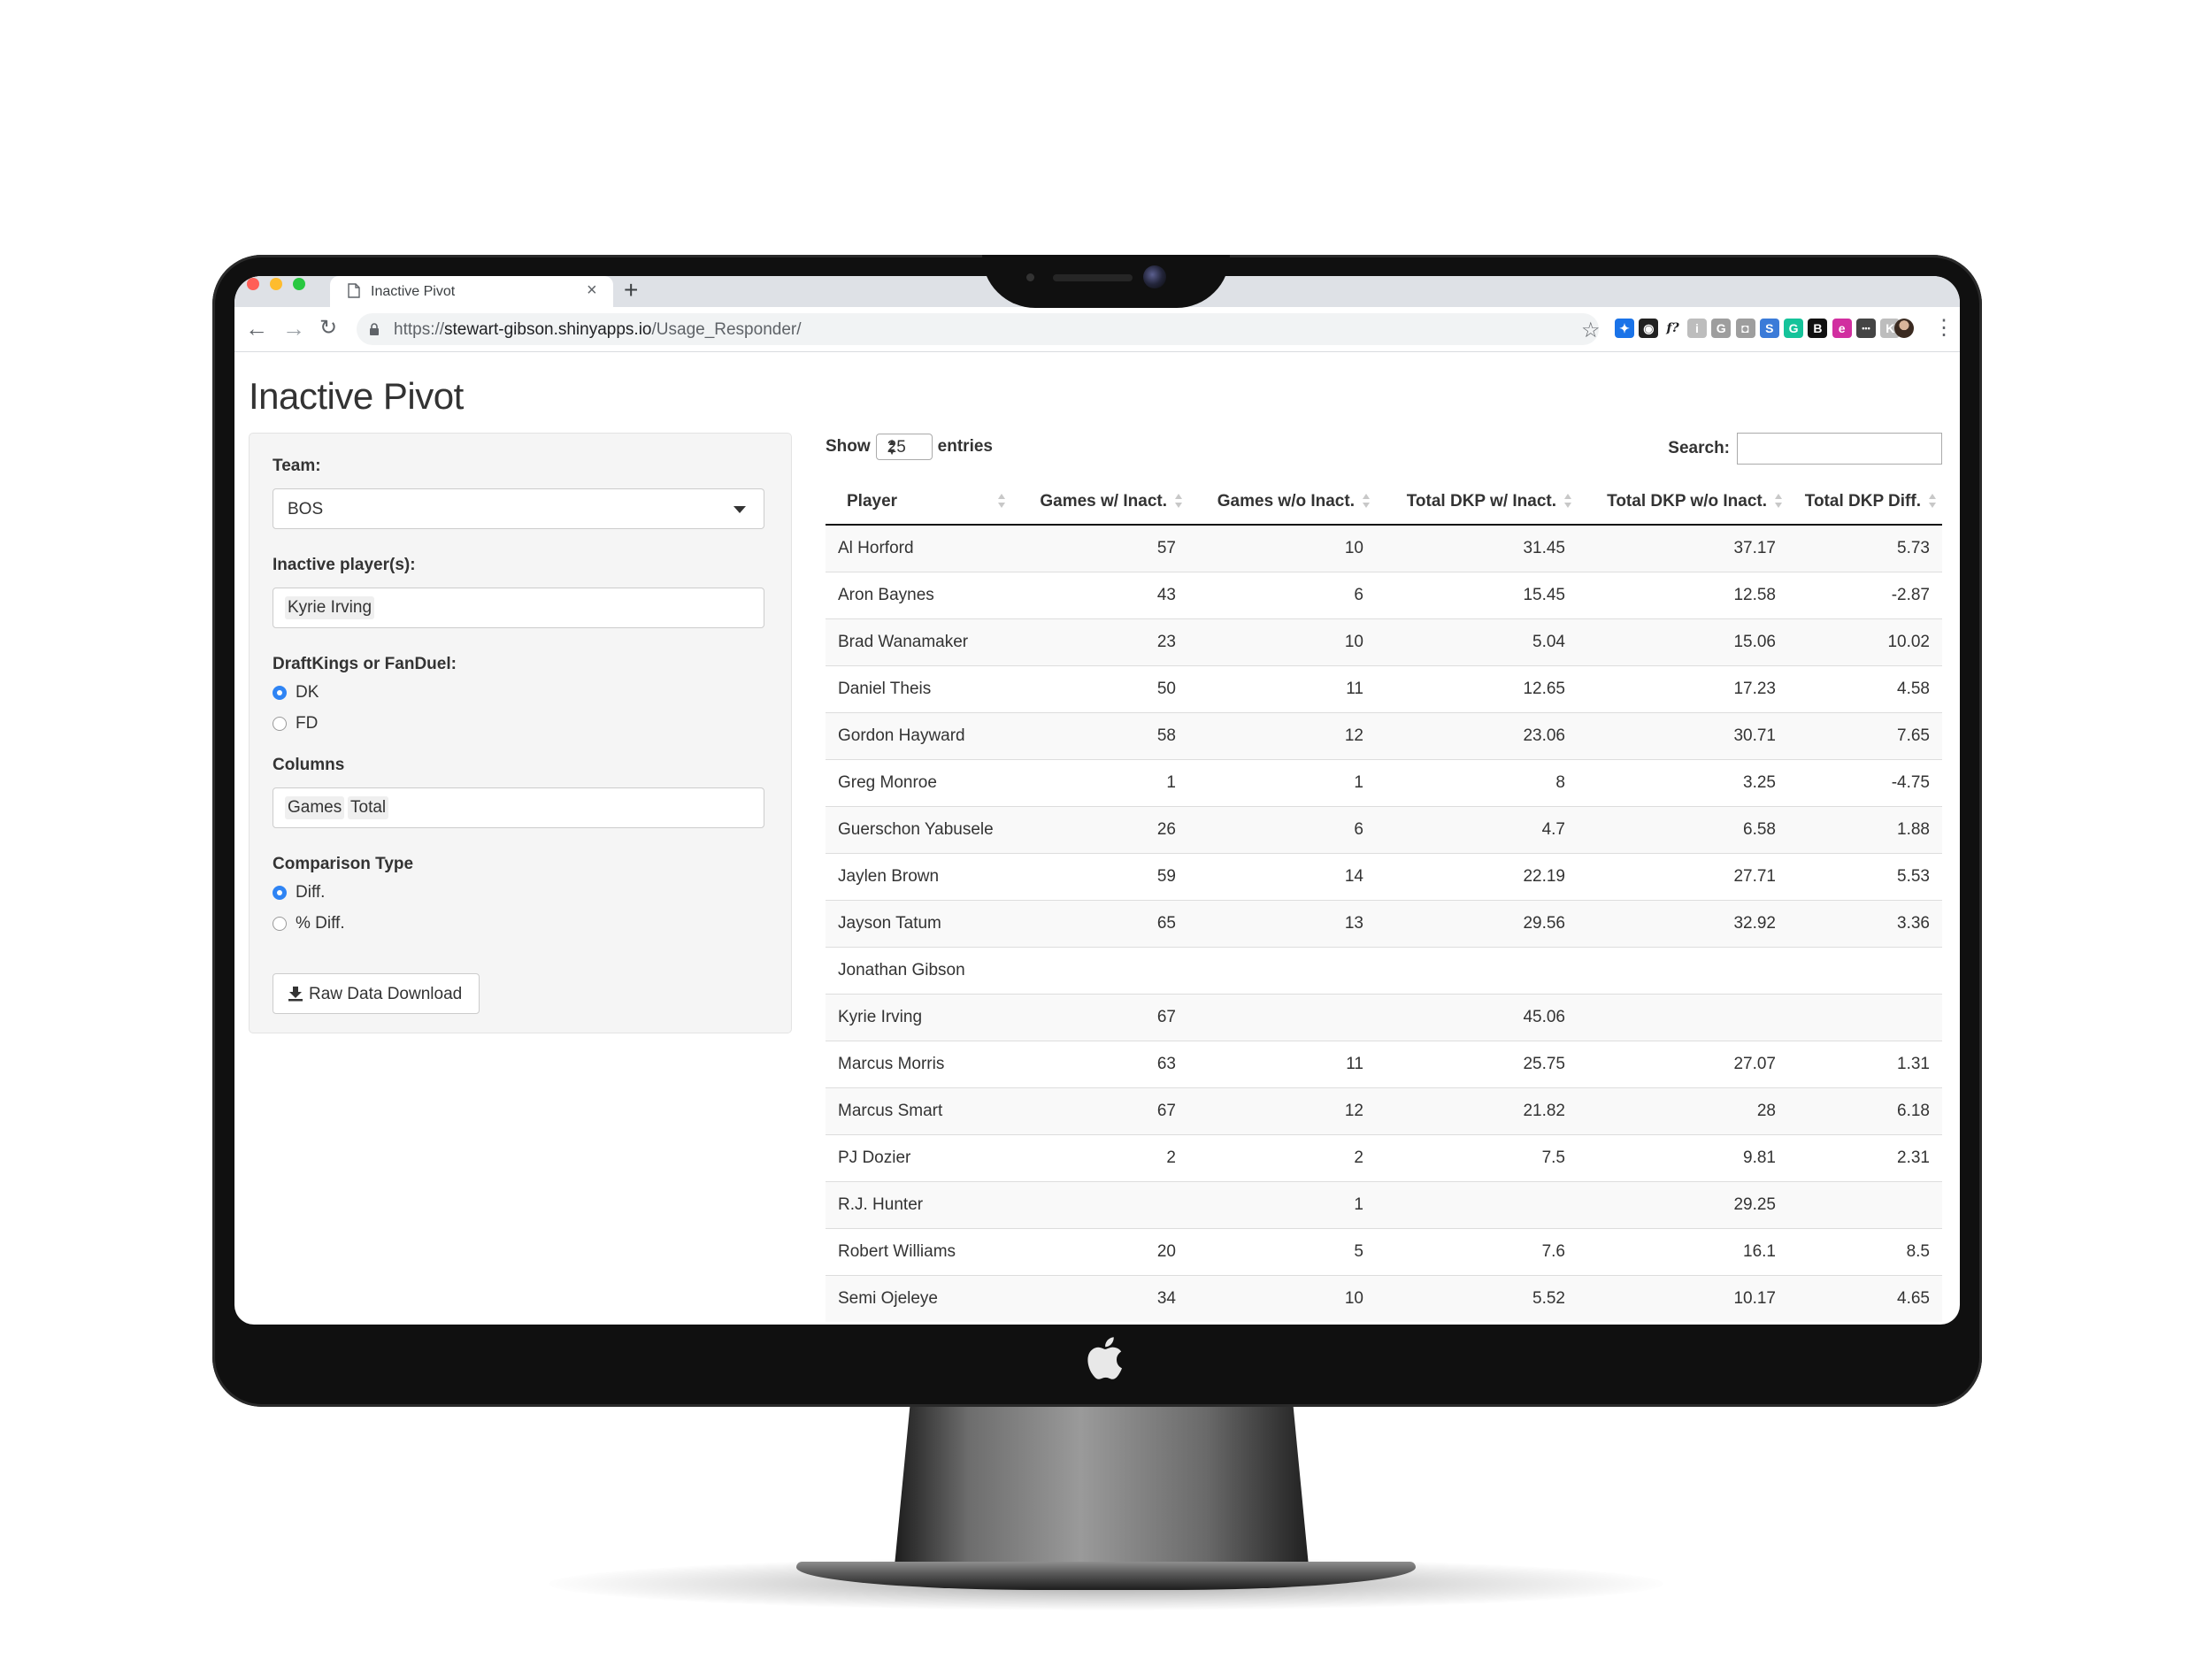 This screenshot has height=1659, width=2212. I want to click on table-cell: 10.17, so click(1683, 1299).